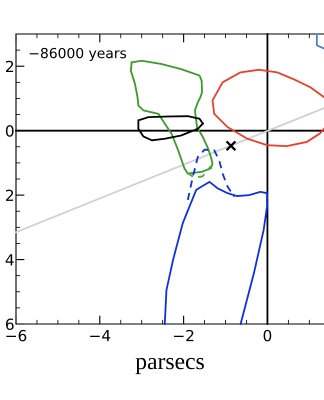 The image size is (324, 400). Describe the element at coordinates (10, 260) in the screenshot. I see `y-tick-label: 4` at that location.